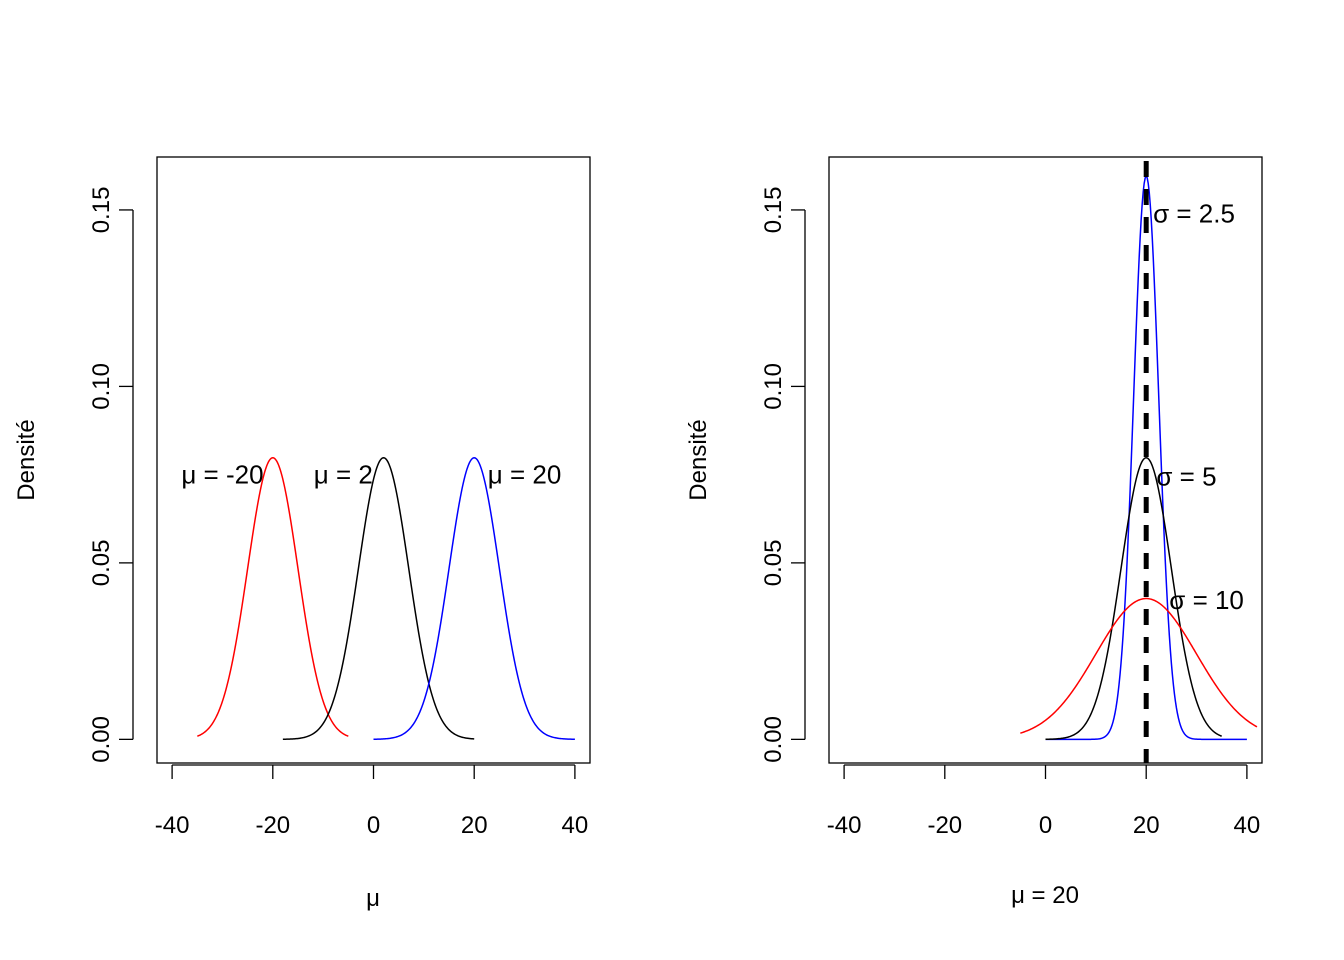 The width and height of the screenshot is (1344, 960). I want to click on right-annotations: σ = 2.5 σ = 5 σ = 10, so click(1198, 406).